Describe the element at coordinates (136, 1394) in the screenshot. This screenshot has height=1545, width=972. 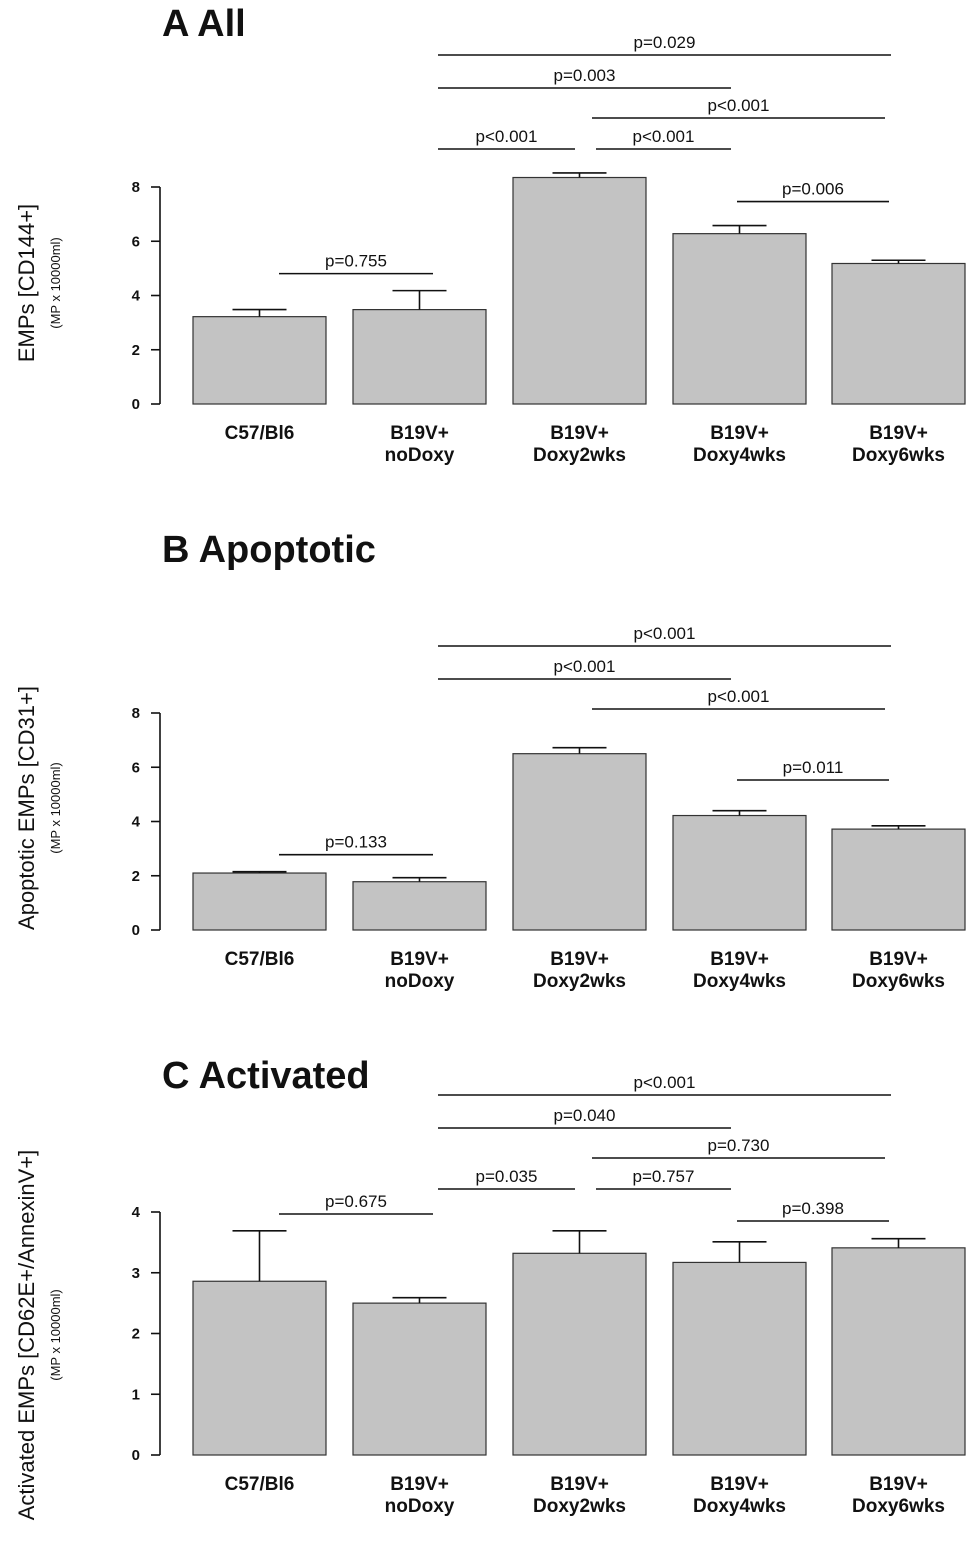
I see `panel-2-y-tick-label-1: 1` at that location.